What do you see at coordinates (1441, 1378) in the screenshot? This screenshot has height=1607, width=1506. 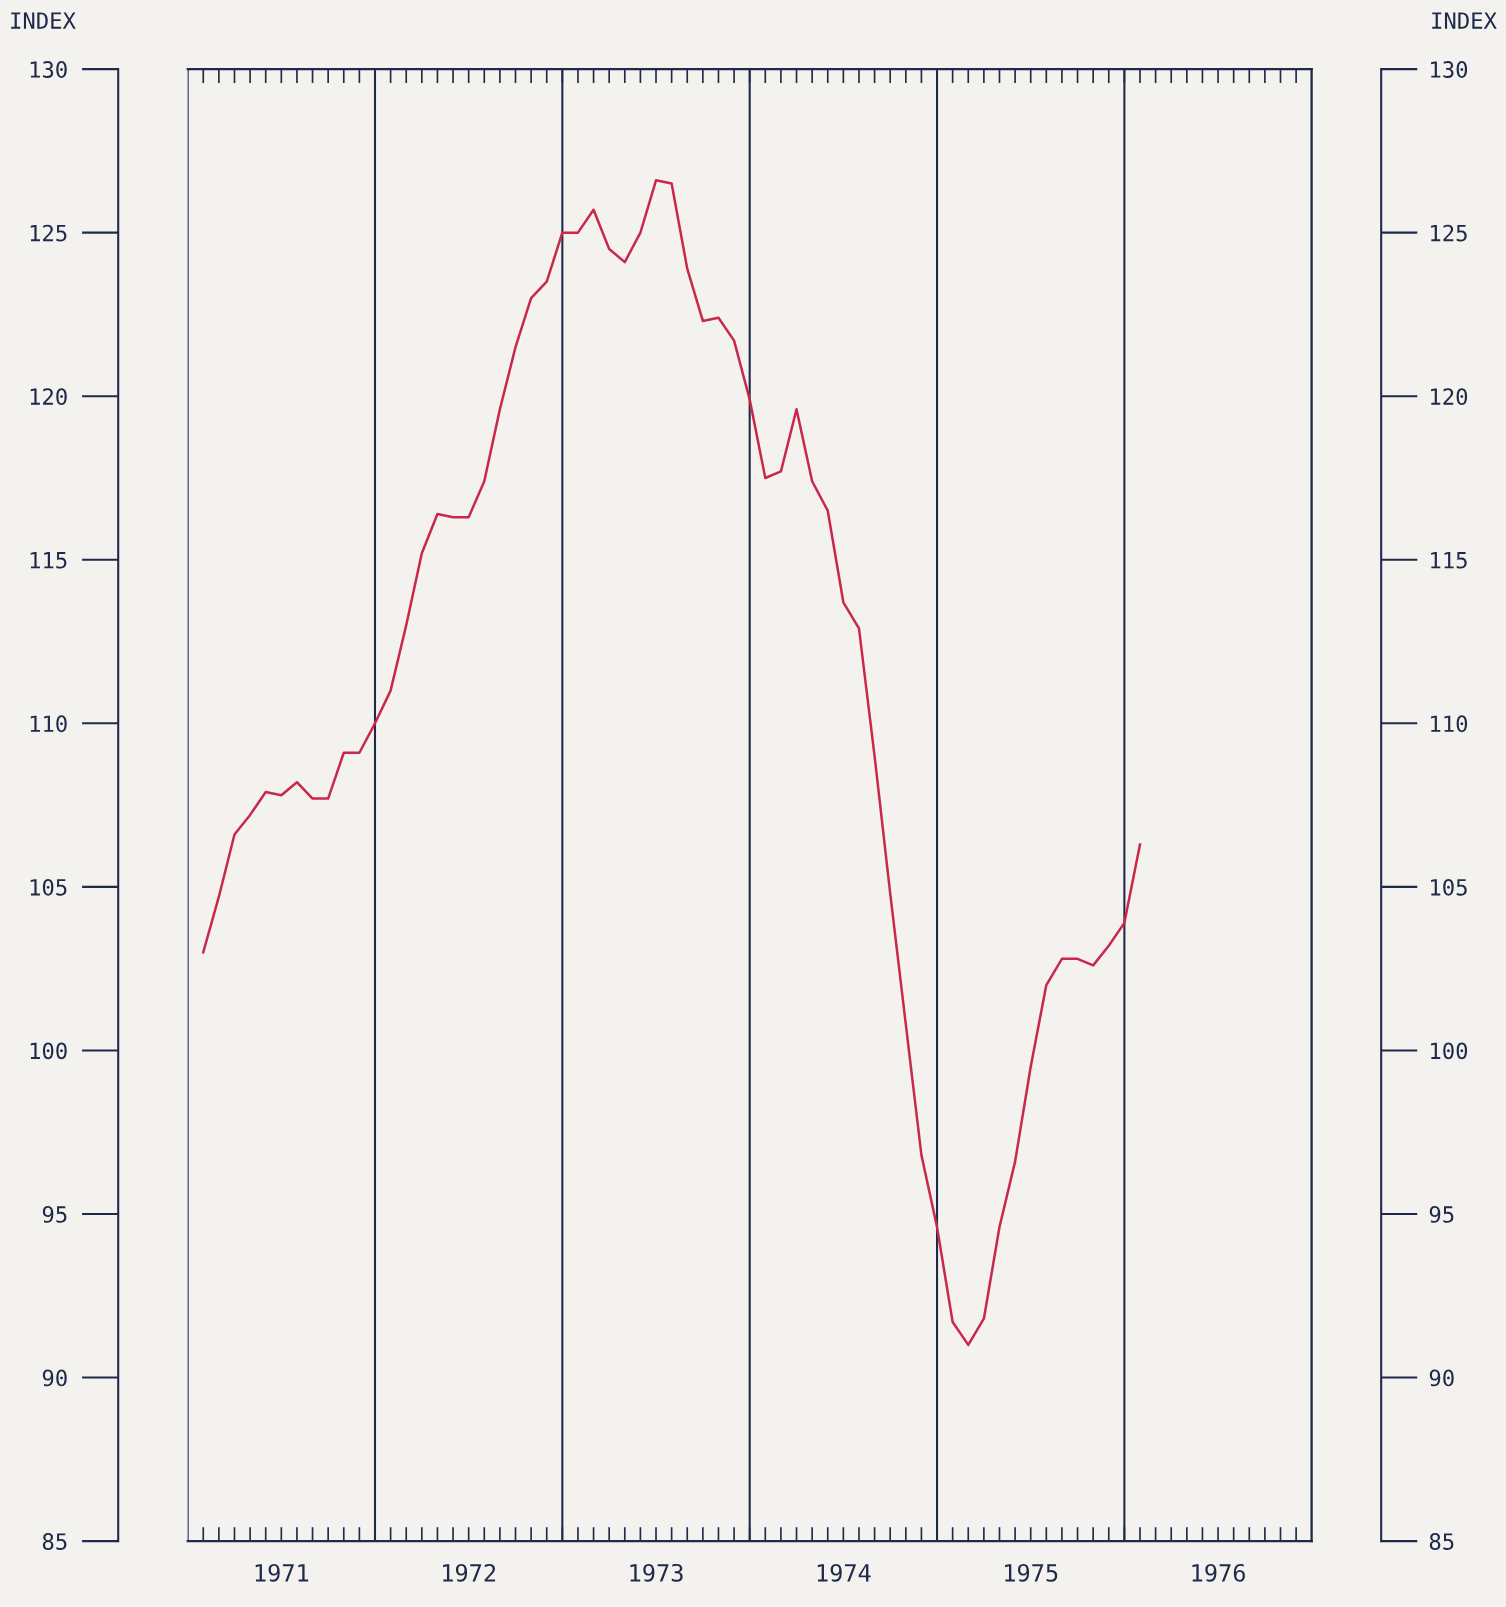 I see `y2-tick-label: 90` at bounding box center [1441, 1378].